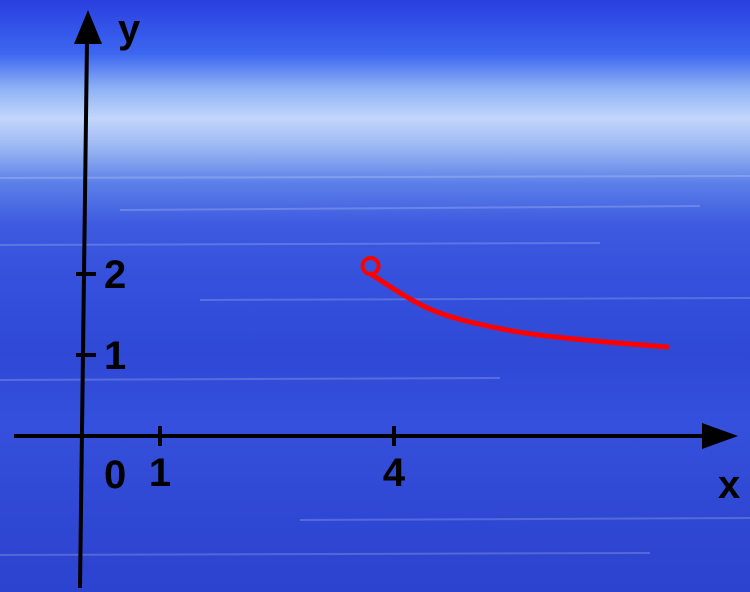 This screenshot has width=750, height=592. I want to click on y-tick-label-2: 2, so click(115, 275).